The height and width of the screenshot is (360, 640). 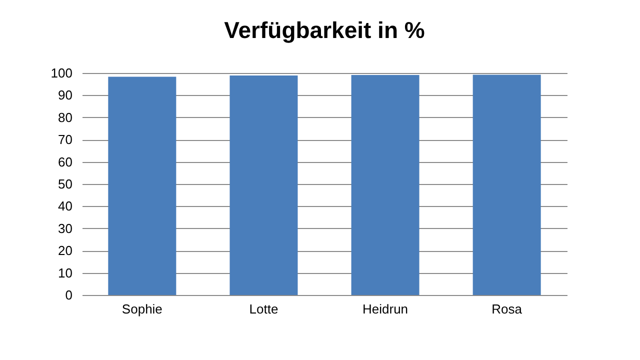 I want to click on y-tick-label: 0, so click(x=68, y=295).